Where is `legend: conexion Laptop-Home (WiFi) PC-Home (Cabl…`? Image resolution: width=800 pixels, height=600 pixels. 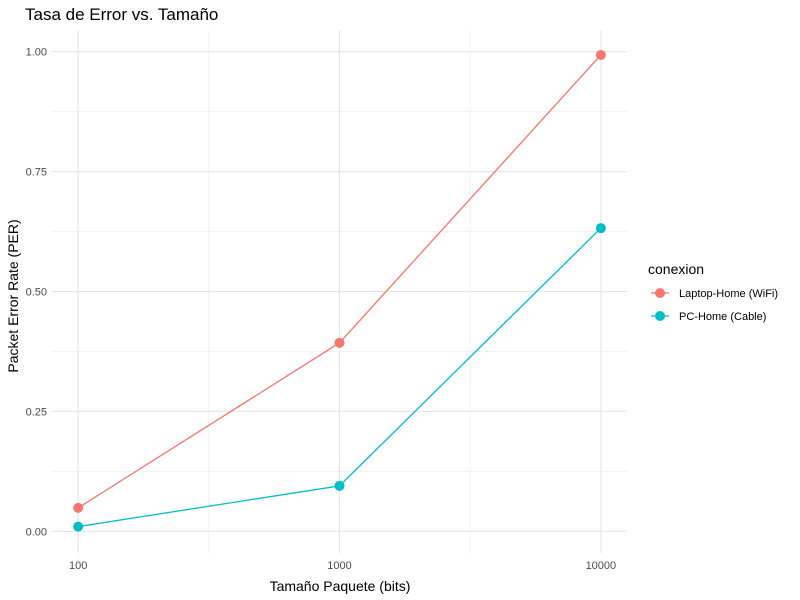
legend: conexion Laptop-Home (WiFi) PC-Home (Cabl… is located at coordinates (713, 292).